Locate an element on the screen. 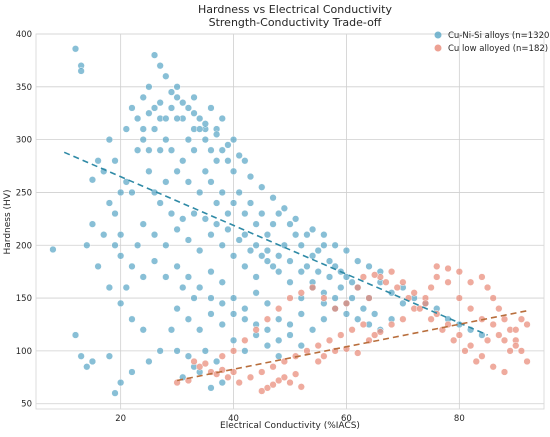 The height and width of the screenshot is (437, 550). x-tick-label: 40 is located at coordinates (233, 419).